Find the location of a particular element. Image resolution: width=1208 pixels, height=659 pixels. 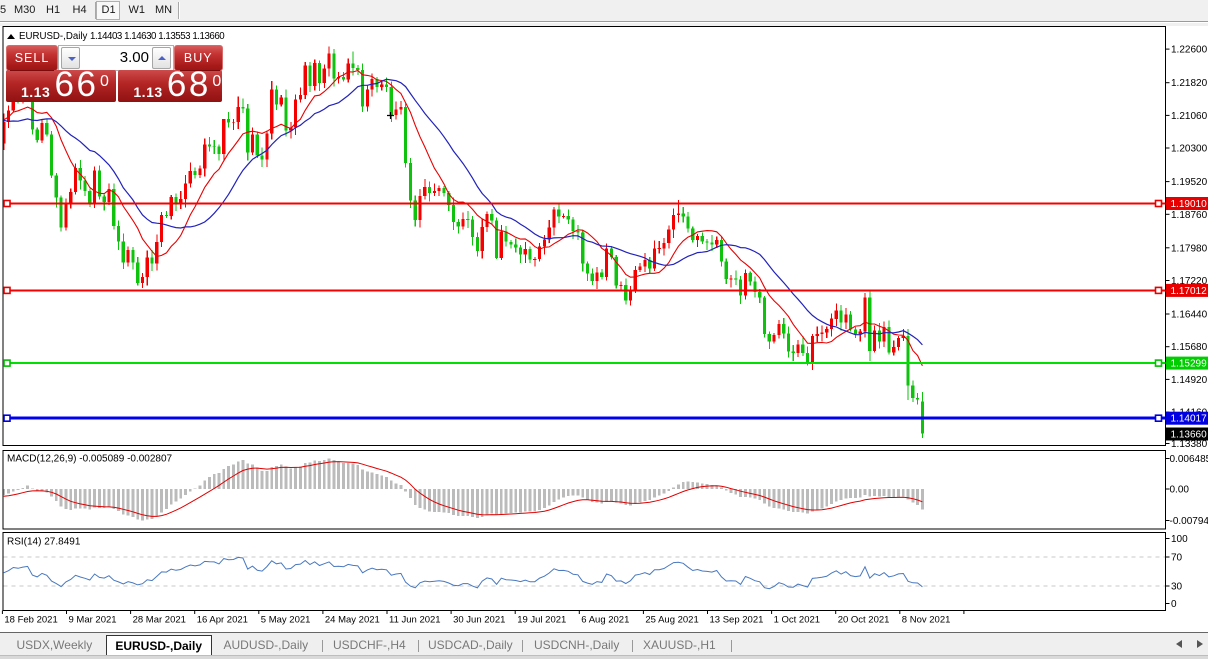

svg-text: 1.19520 is located at coordinates (1189, 182).